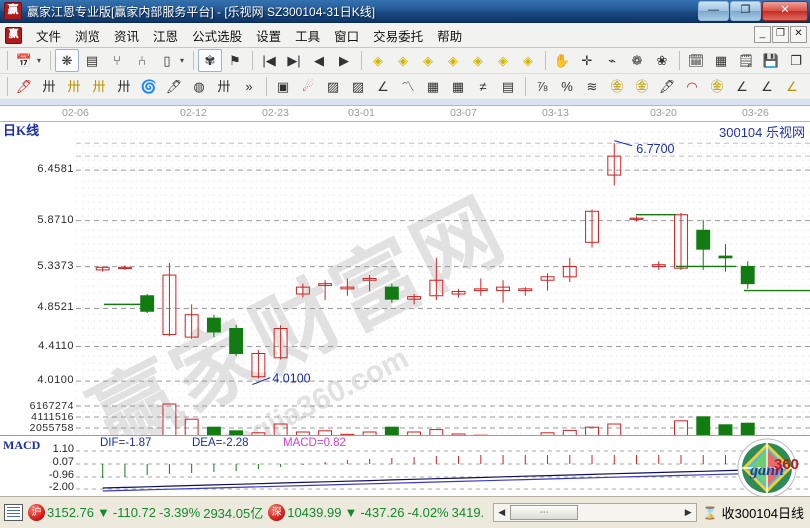  I want to click on capsule-icon: ▯, so click(167, 60).